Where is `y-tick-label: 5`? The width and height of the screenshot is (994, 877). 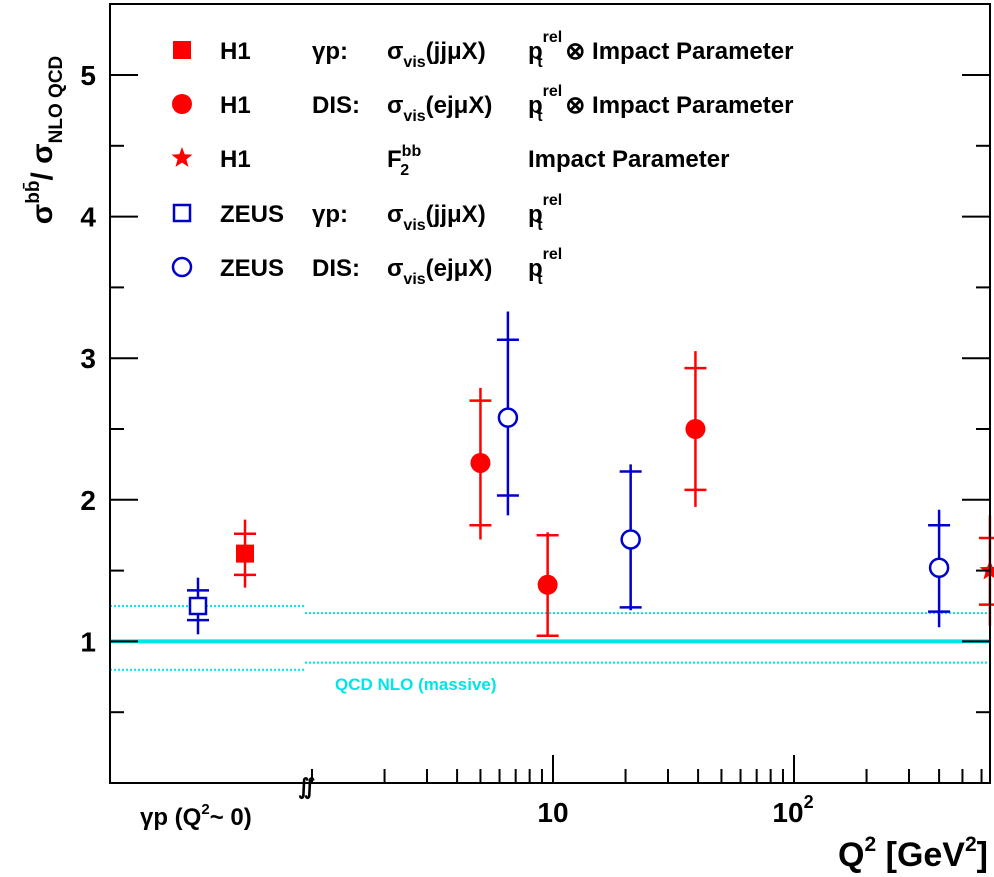 y-tick-label: 5 is located at coordinates (88, 75).